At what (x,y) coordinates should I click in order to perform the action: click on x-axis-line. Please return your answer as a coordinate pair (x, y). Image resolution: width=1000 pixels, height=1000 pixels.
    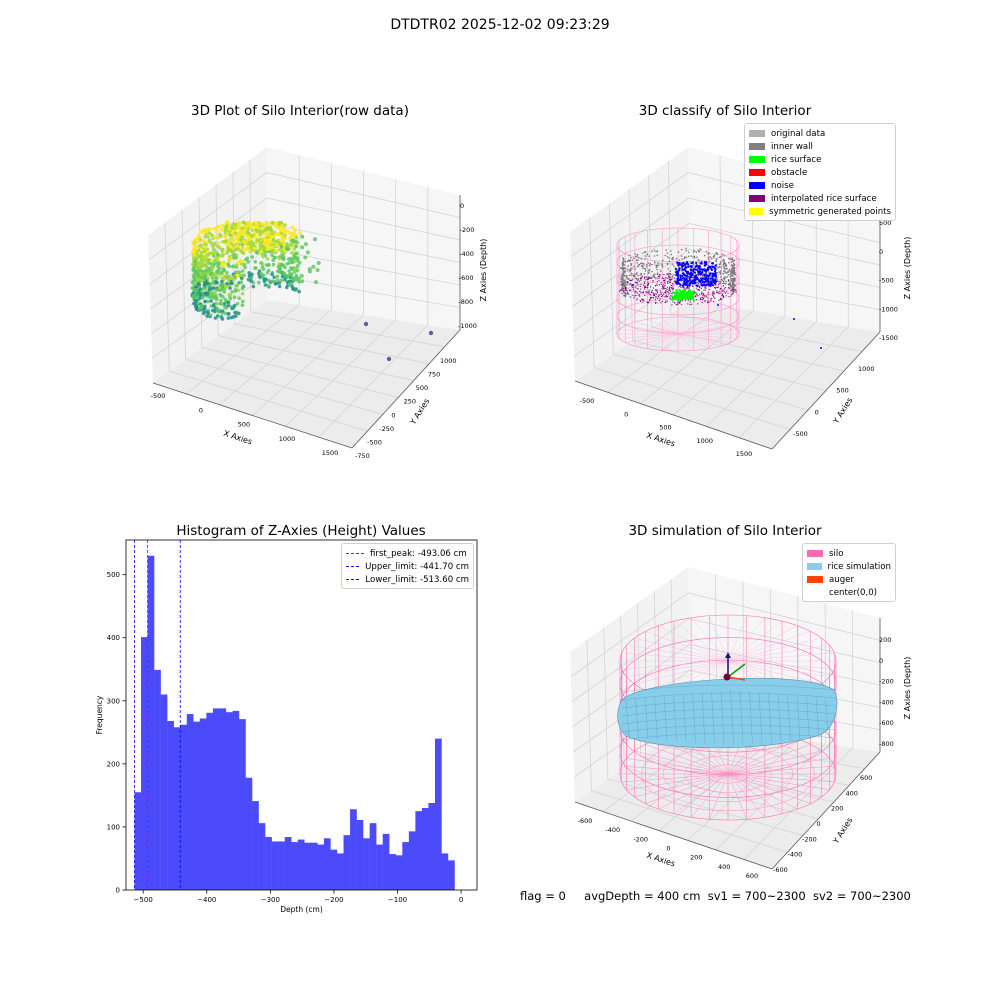
    Looking at the image, I should click on (673, 835).